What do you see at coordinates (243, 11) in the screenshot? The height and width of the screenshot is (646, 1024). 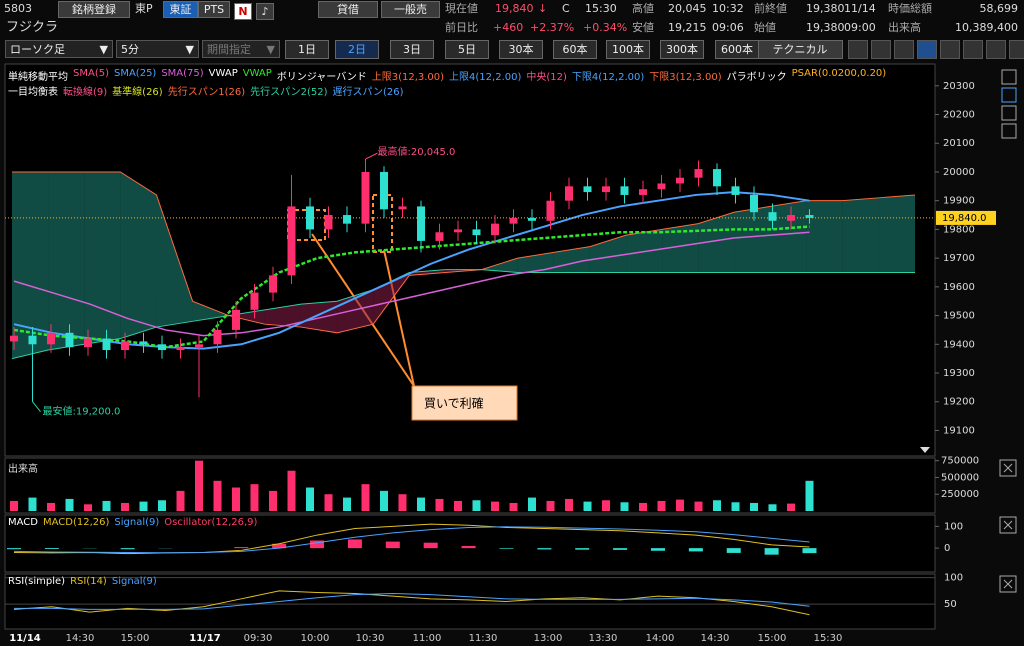 I see `news-icon: N` at bounding box center [243, 11].